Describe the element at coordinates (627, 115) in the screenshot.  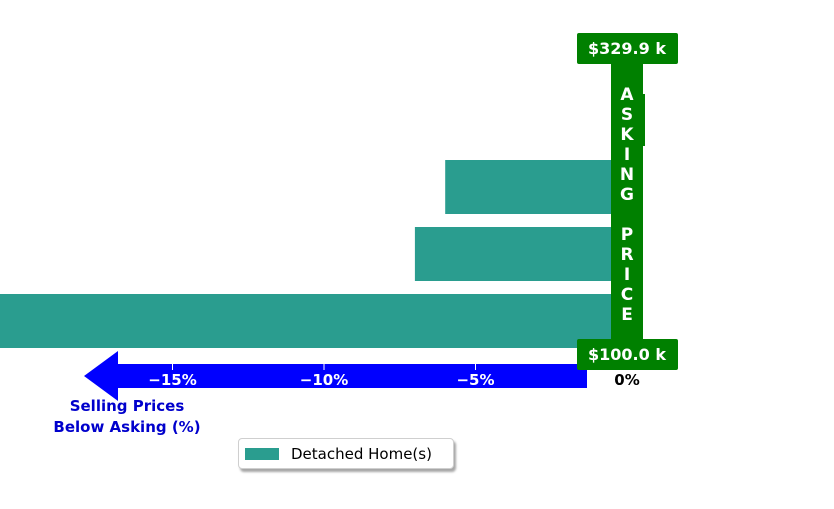
I see `asking-price-letter: S` at that location.